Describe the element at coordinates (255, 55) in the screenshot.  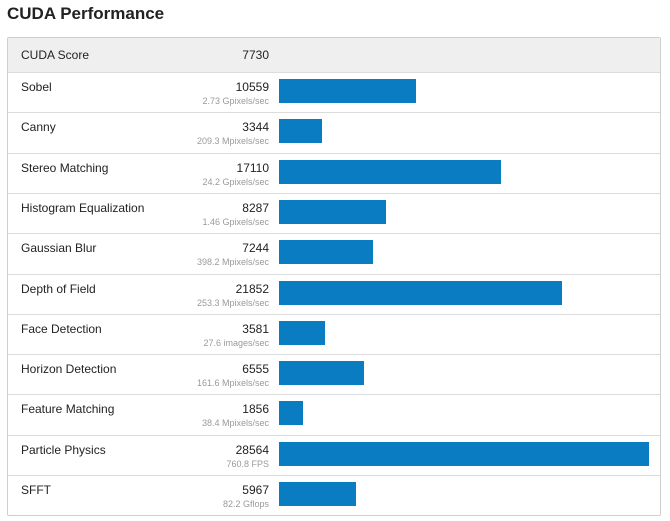
I see `cuda-score-value: 7730` at that location.